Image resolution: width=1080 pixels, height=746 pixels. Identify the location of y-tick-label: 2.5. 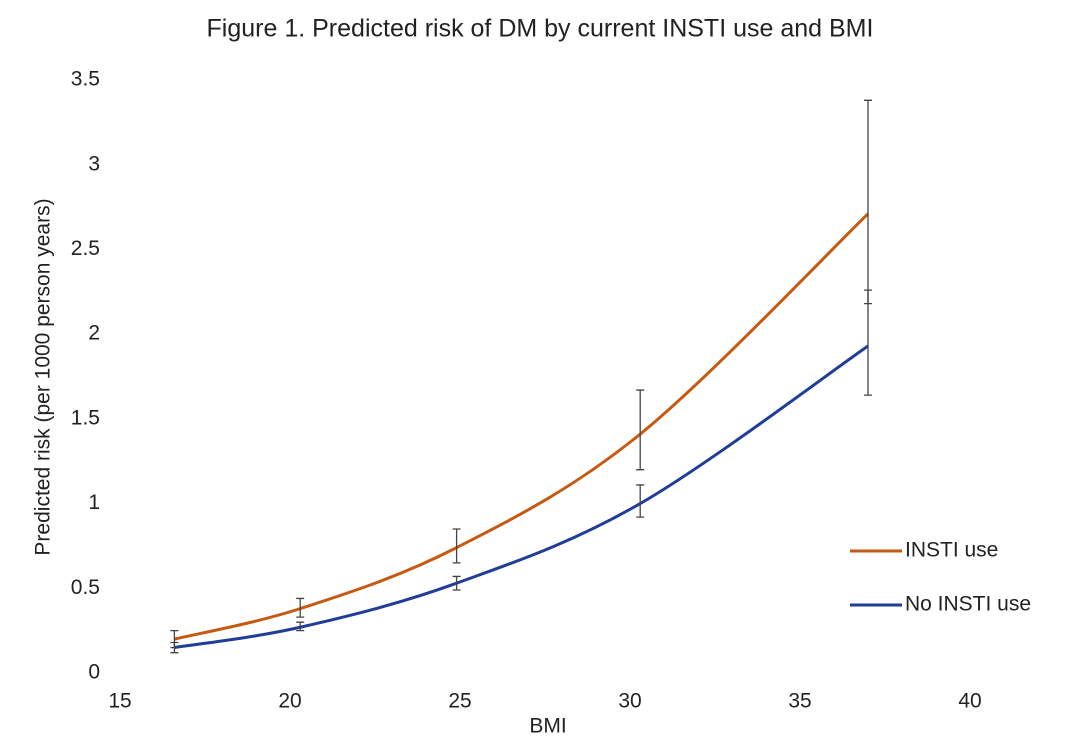
(85, 248).